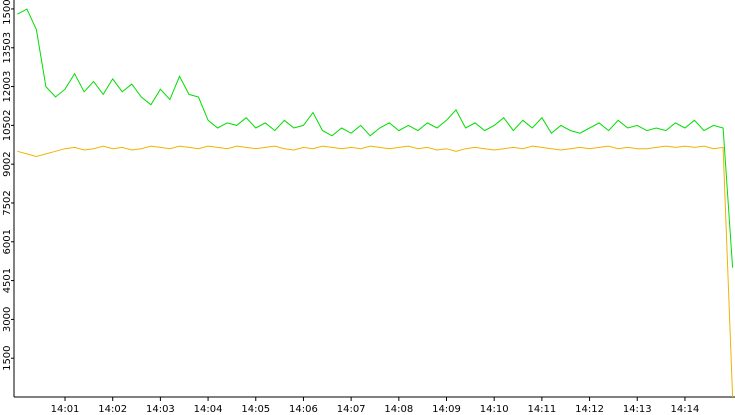 The image size is (735, 415). Describe the element at coordinates (685, 409) in the screenshot. I see `x-tick-label: 14:14` at that location.